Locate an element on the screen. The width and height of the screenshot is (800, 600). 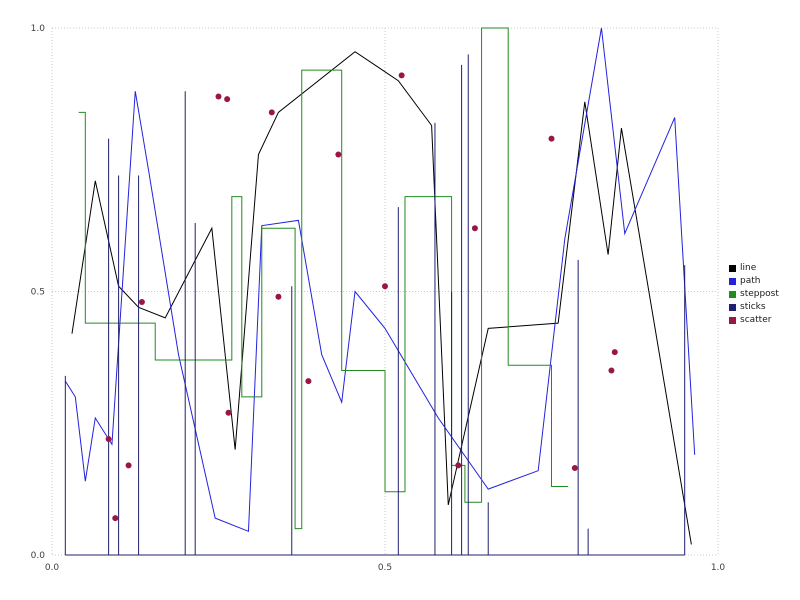
legend-label: sticks is located at coordinates (753, 307).